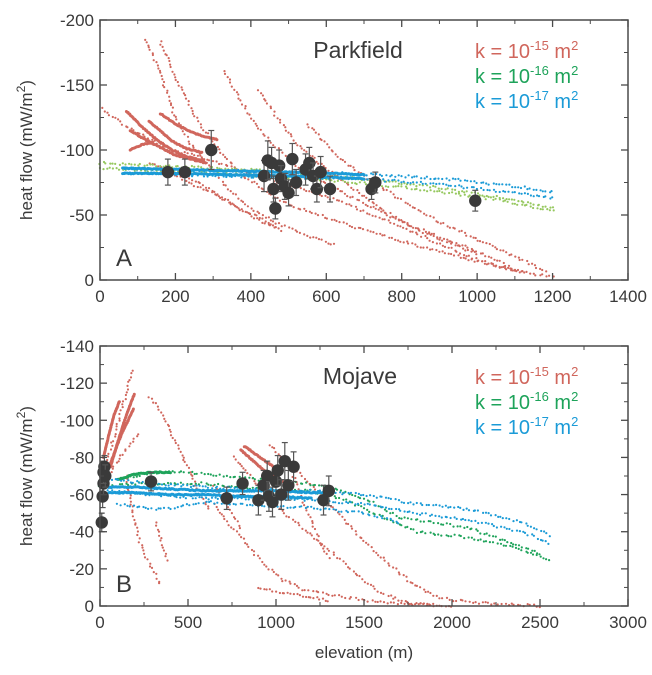  Describe the element at coordinates (99, 296) in the screenshot. I see `x-tick-label-0: 0` at that location.